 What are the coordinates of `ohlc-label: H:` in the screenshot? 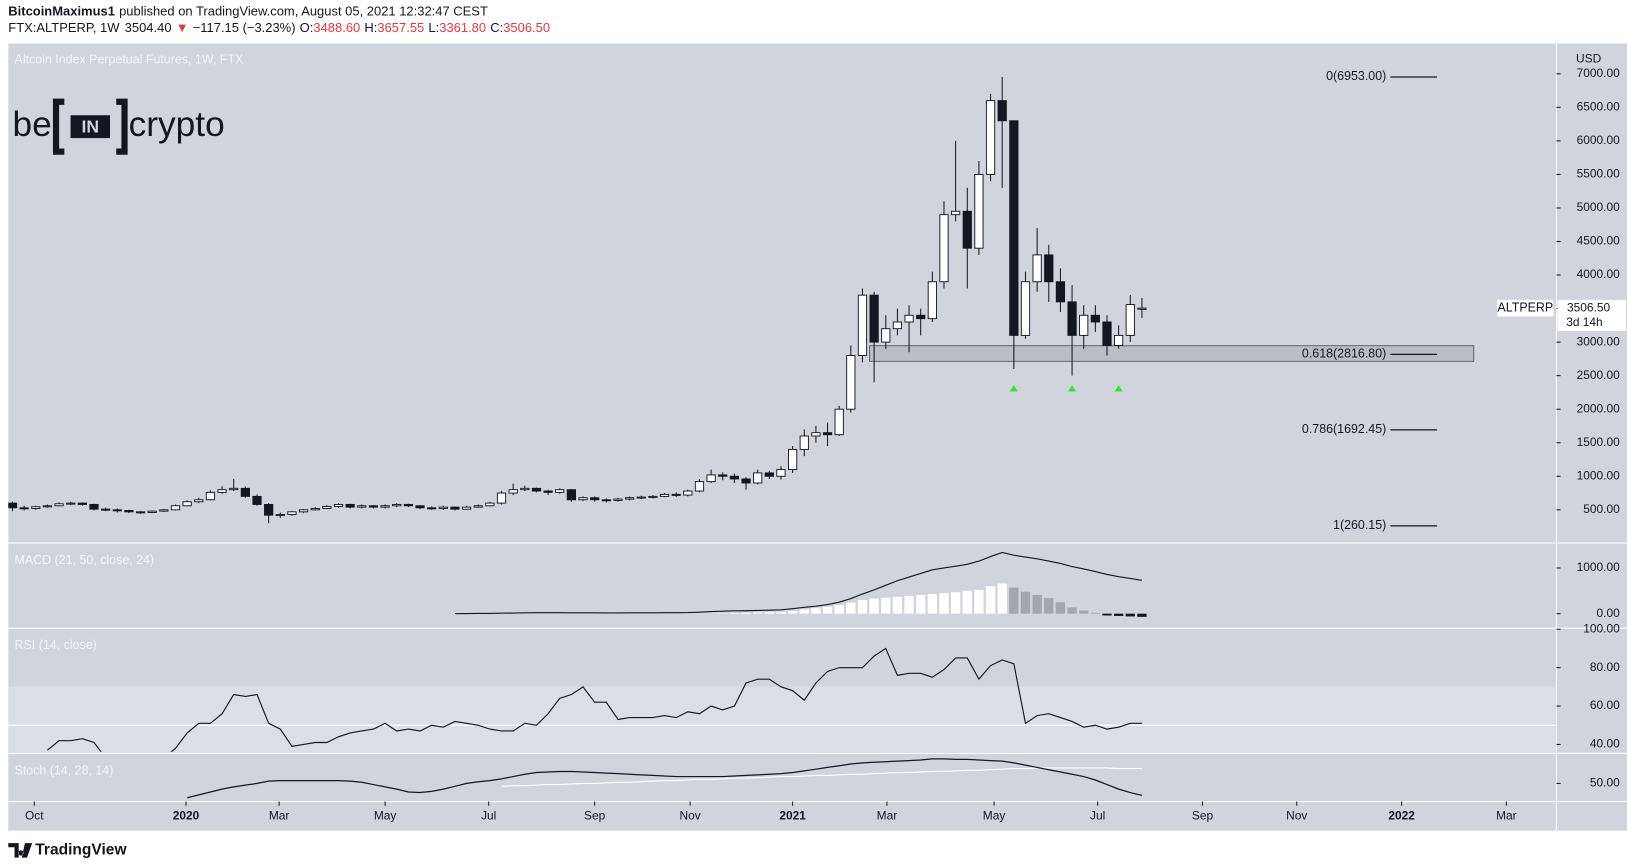 It's located at (370, 27).